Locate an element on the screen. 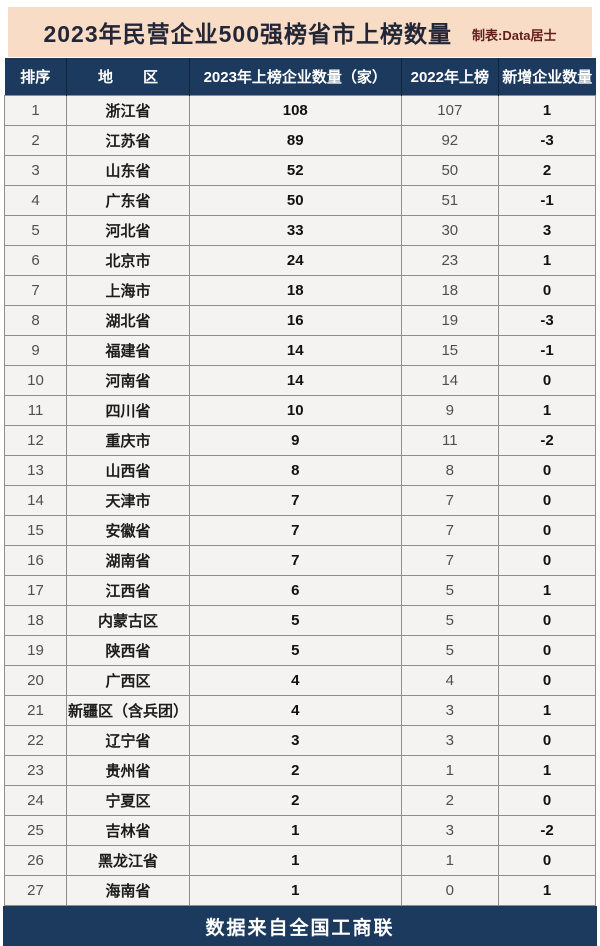 Image resolution: width=600 pixels, height=946 pixels. count-2022-cell: 3 is located at coordinates (450, 740).